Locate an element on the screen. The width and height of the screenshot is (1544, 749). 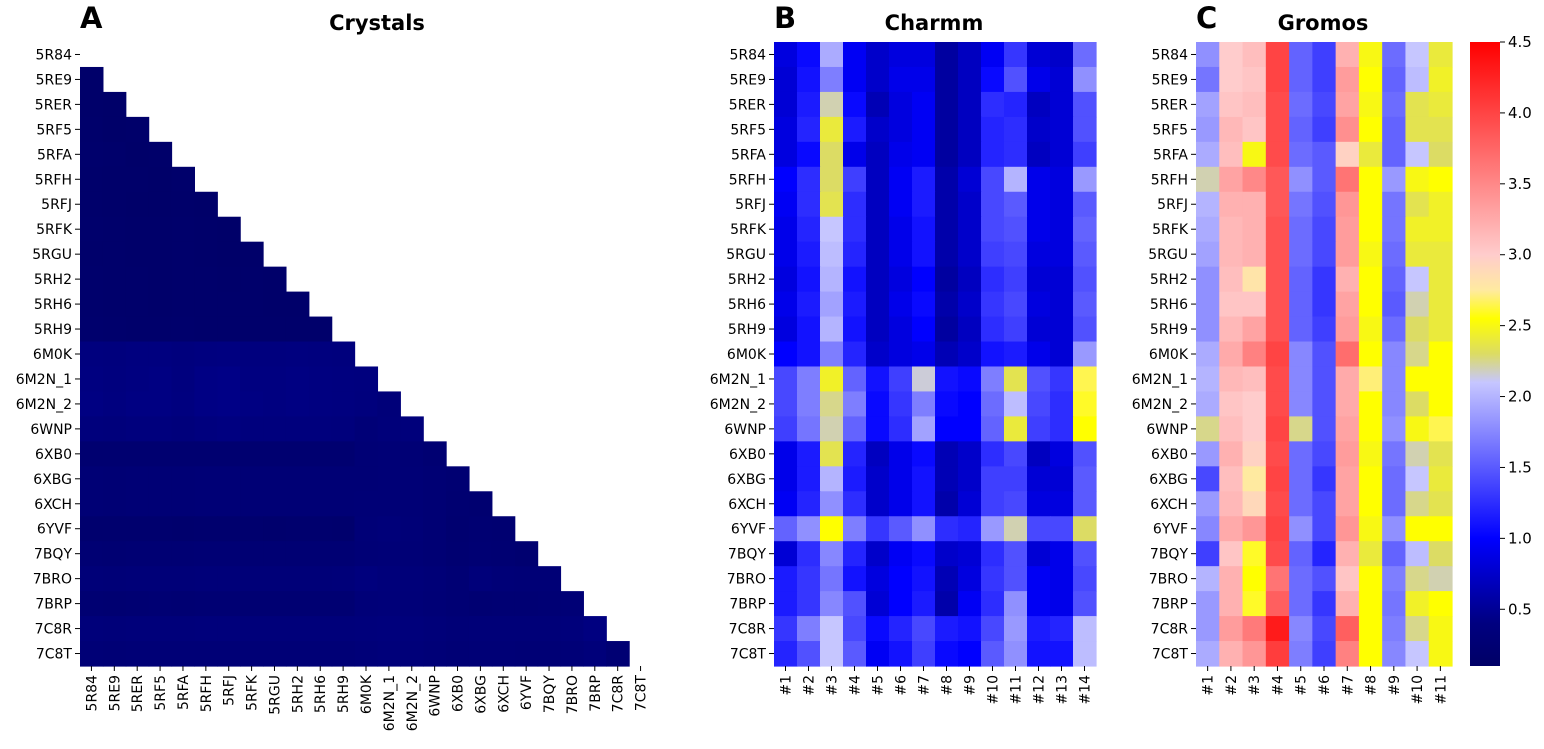
x-tick-label: 6M0K is located at coordinates (367, 694).